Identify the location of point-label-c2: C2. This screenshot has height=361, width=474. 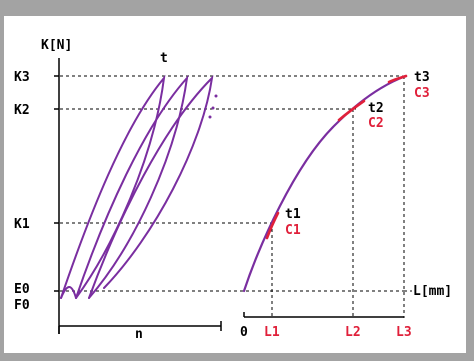
(376, 123).